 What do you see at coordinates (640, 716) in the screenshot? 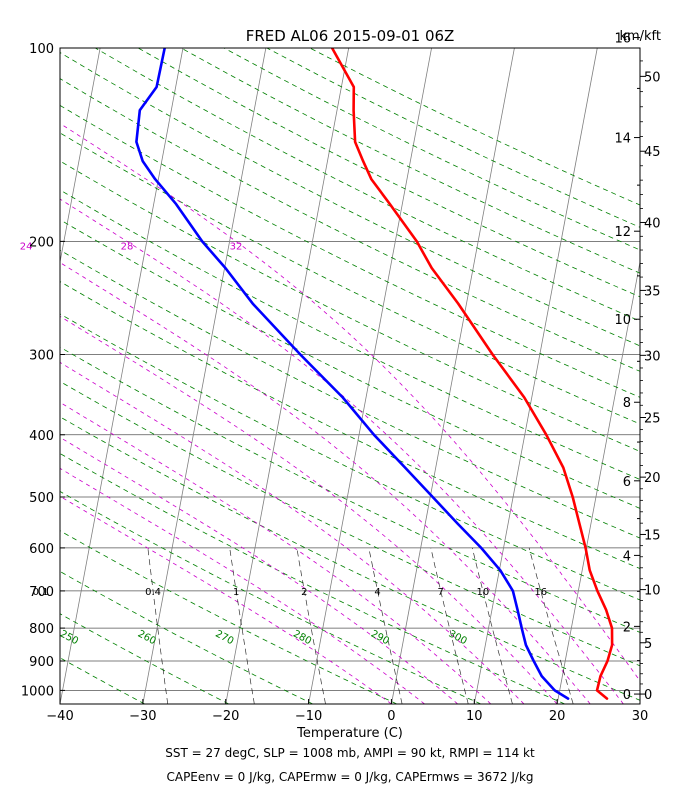
I see `x-tick-label: 30` at bounding box center [640, 716].